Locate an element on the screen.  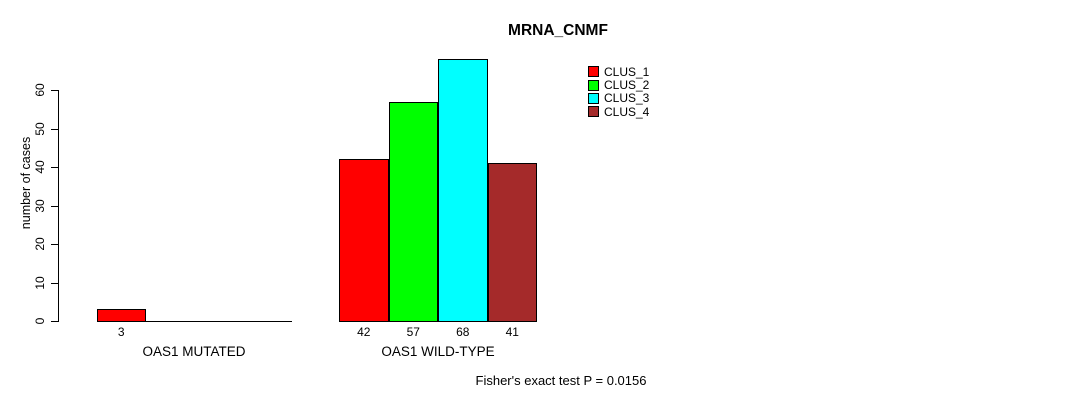
y-axis-line is located at coordinates (58, 206).